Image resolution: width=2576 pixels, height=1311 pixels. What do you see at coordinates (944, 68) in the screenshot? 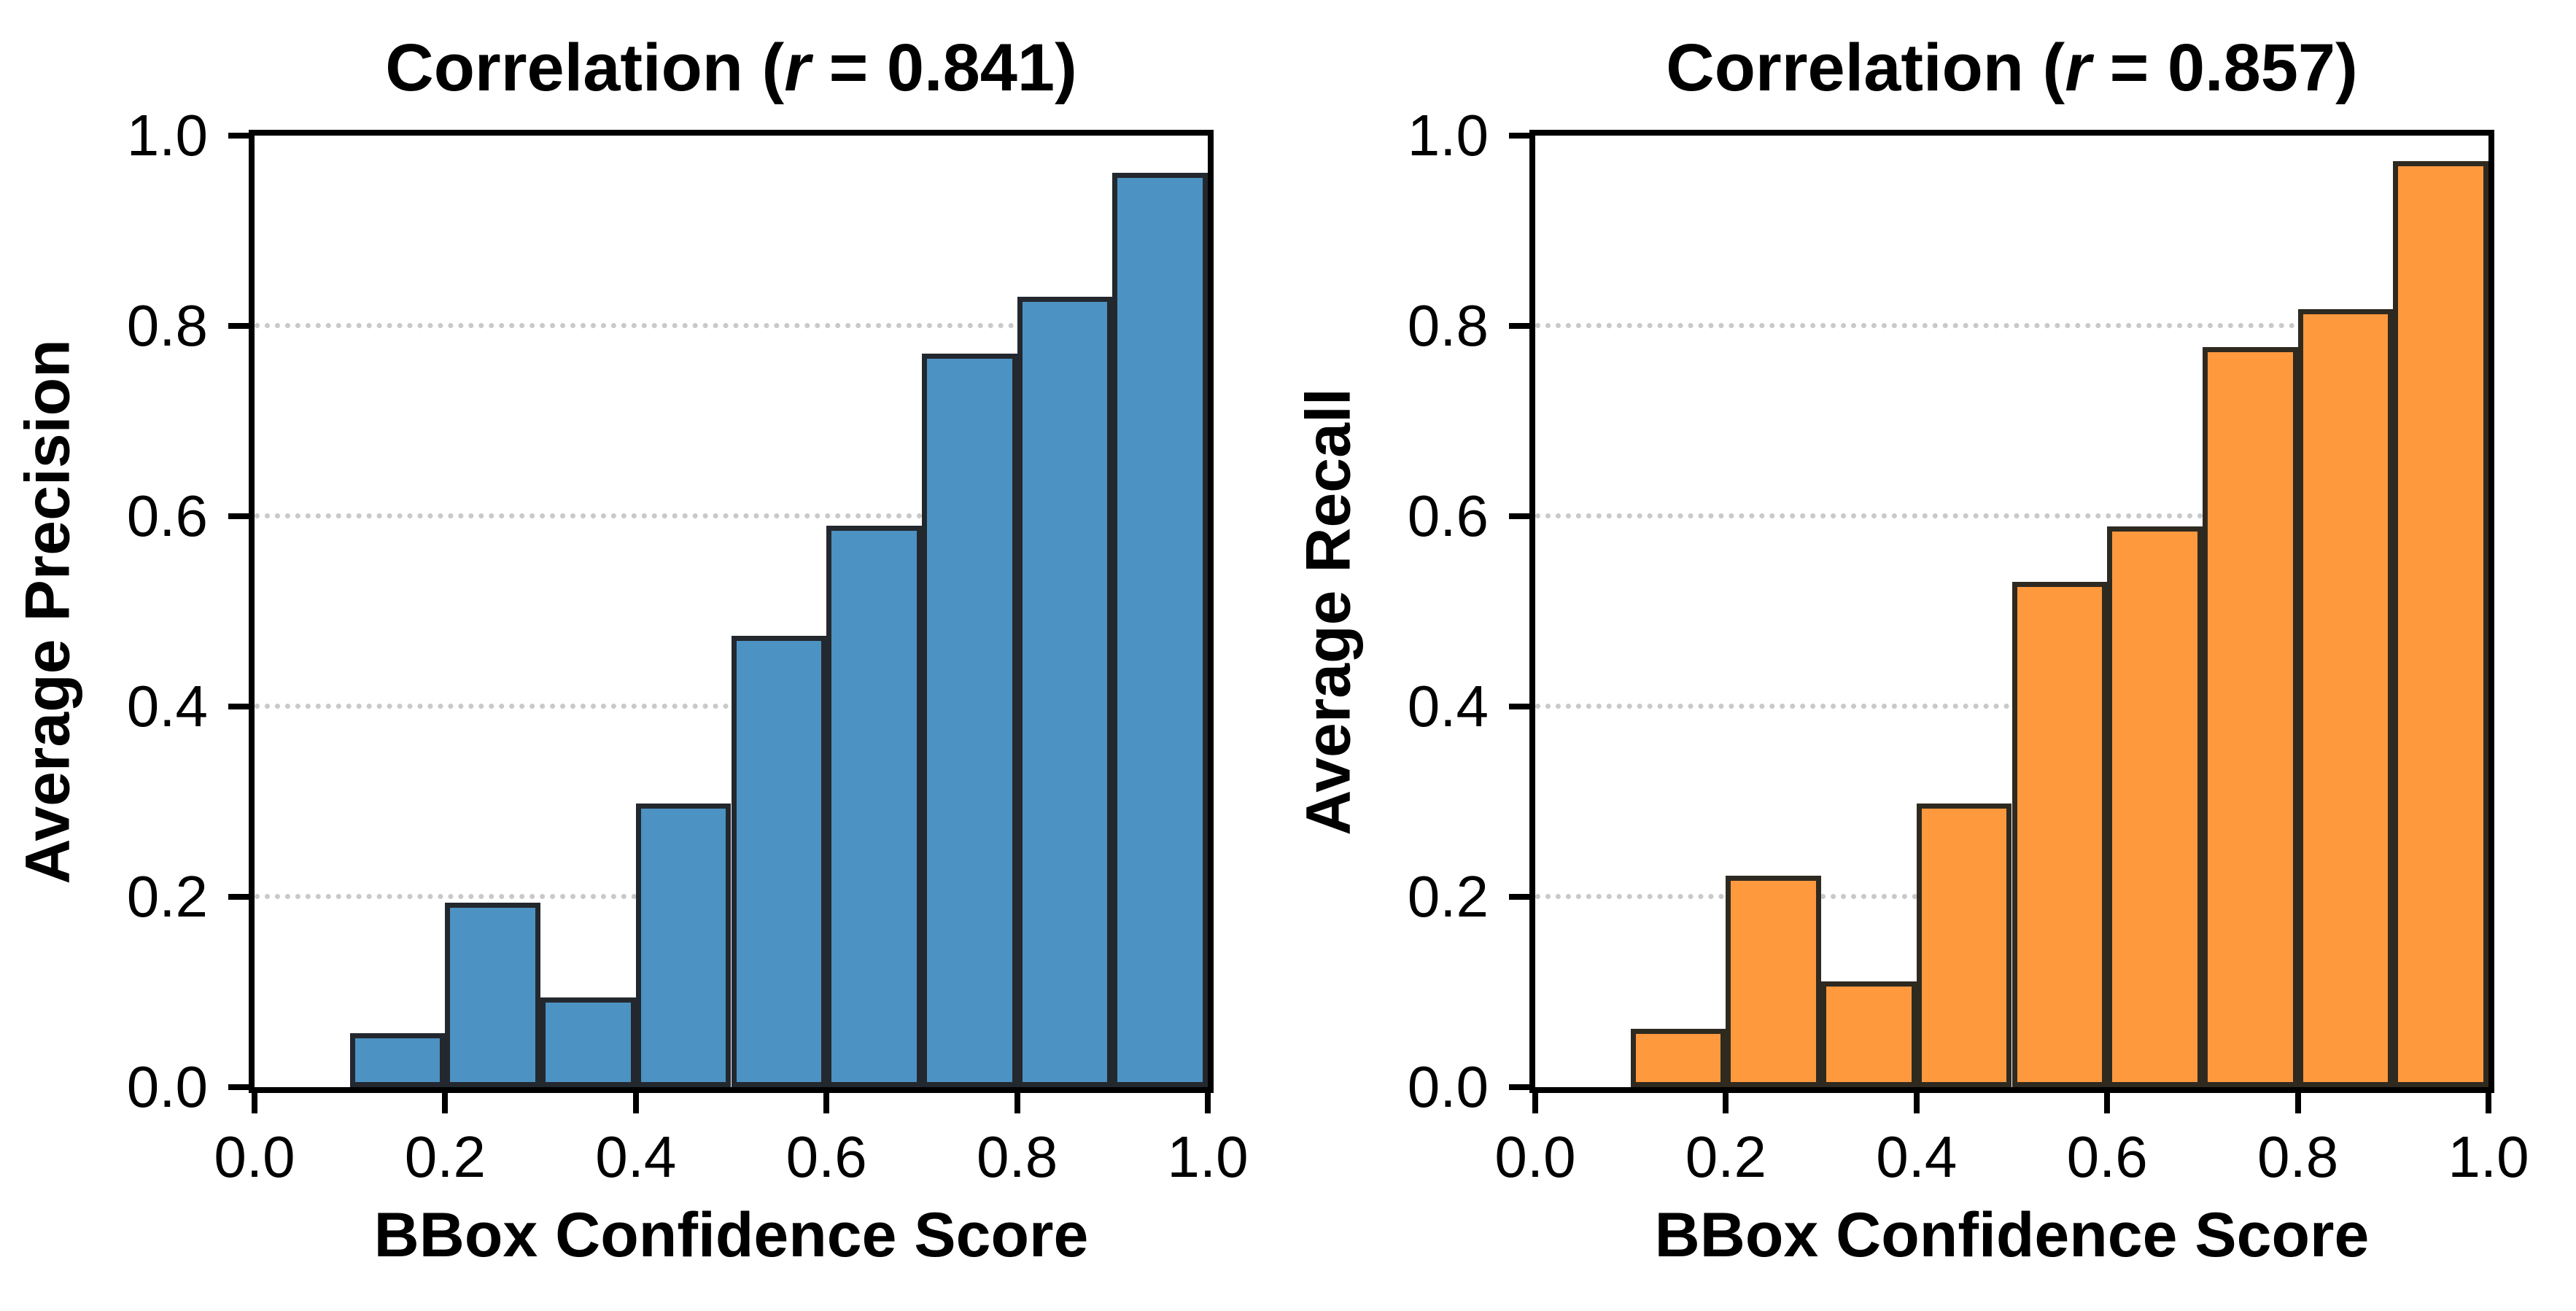
I see `chart-title-suffix: = 0.841)` at bounding box center [944, 68].